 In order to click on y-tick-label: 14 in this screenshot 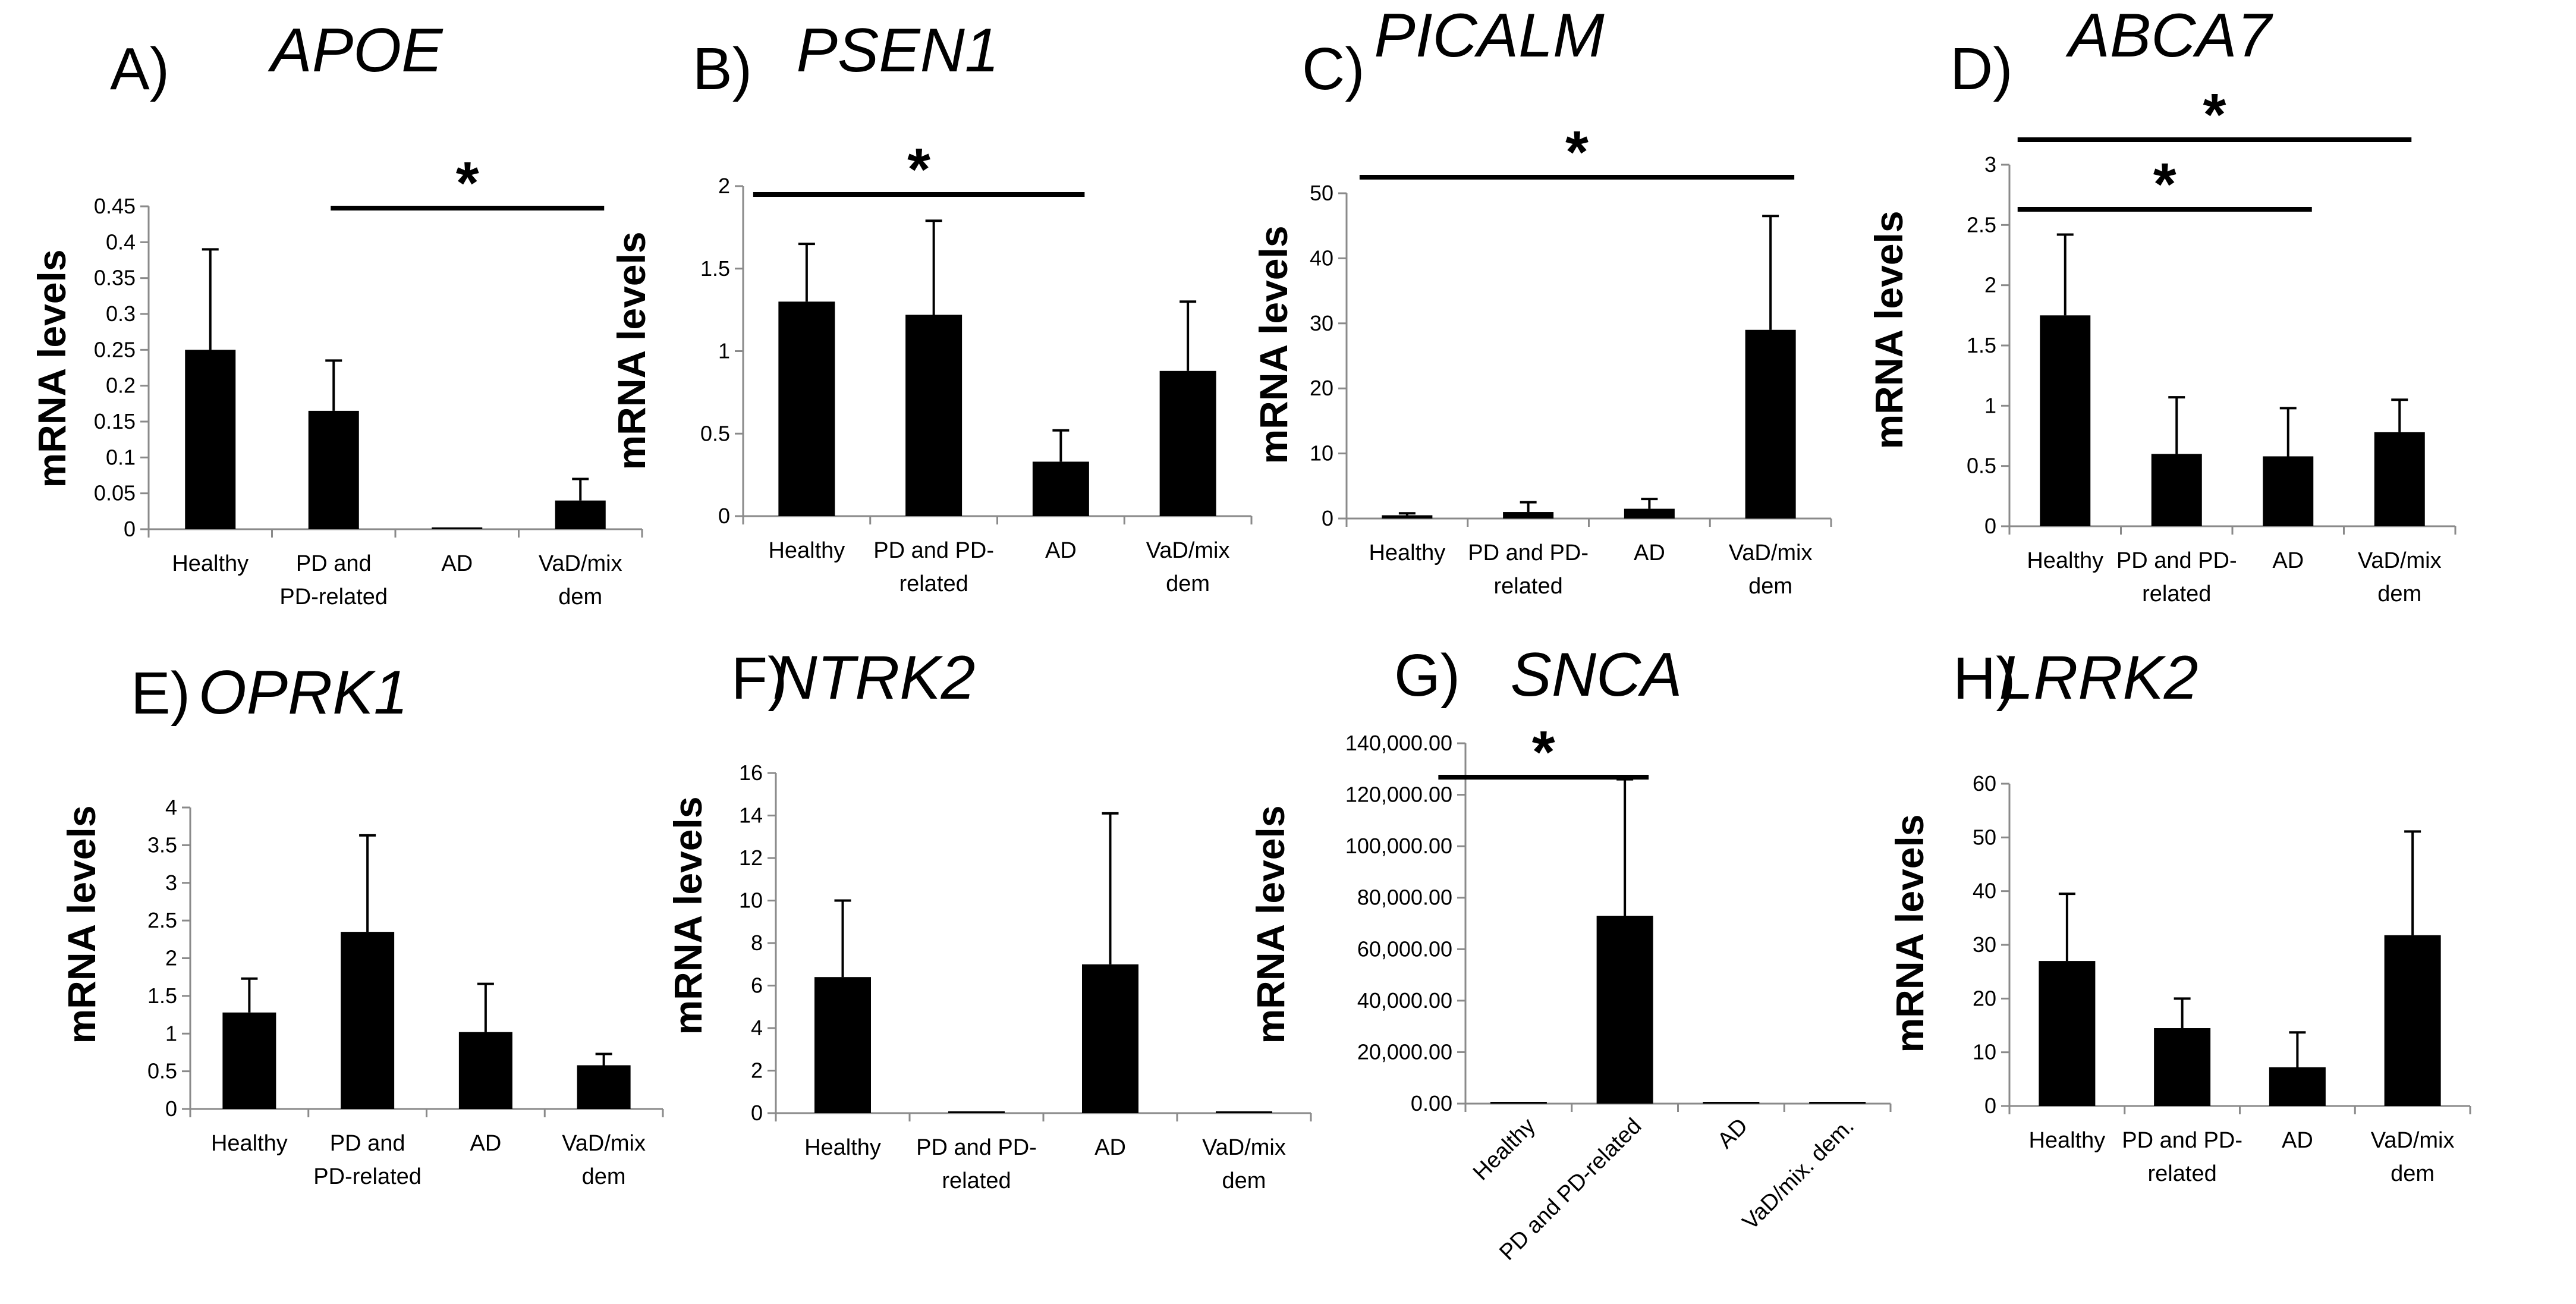, I will do `click(751, 815)`.